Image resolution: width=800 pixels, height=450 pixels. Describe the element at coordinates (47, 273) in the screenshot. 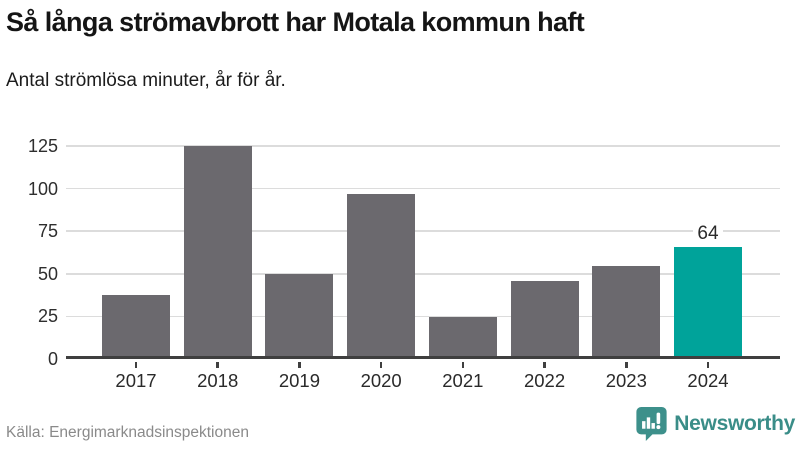

I see `y-tick-label: 50` at that location.